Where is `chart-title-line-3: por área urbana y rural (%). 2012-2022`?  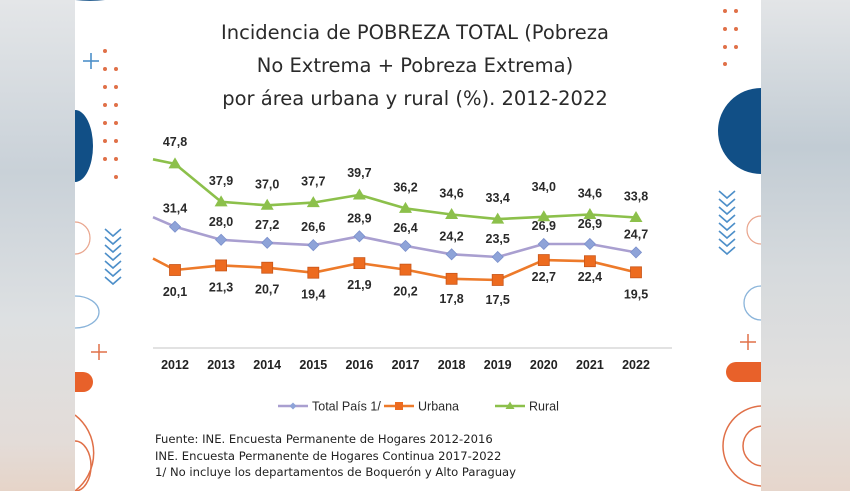
chart-title-line-3: por área urbana y rural (%). 2012-2022 is located at coordinates (415, 98).